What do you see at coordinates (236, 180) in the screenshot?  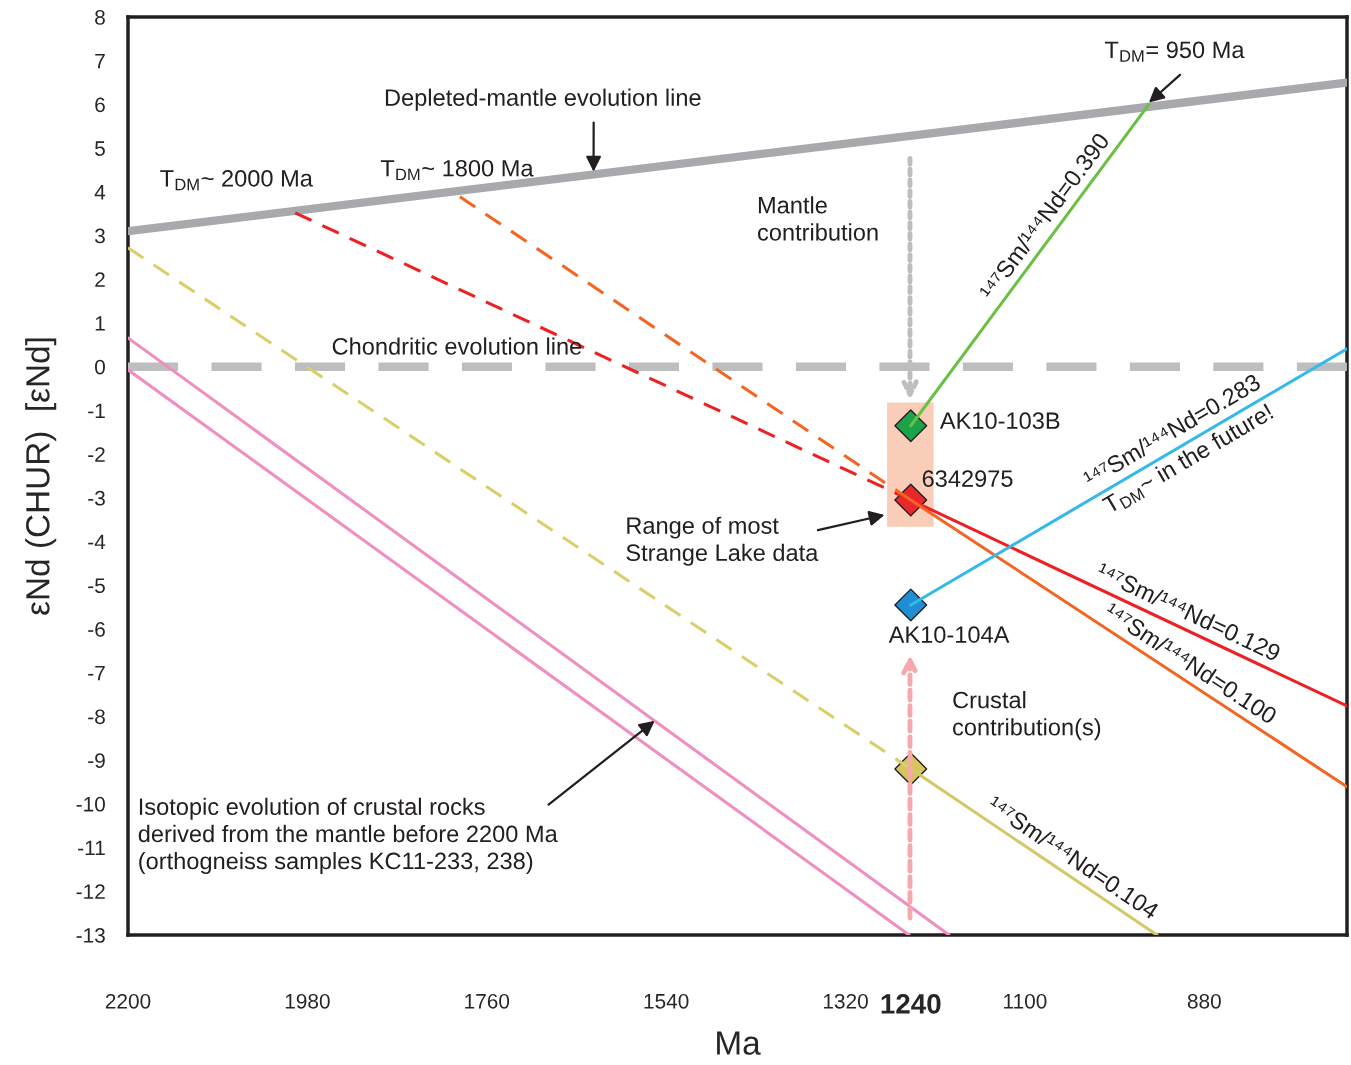 I see `annotation: T$_{DM}$~ 2000 Ma` at bounding box center [236, 180].